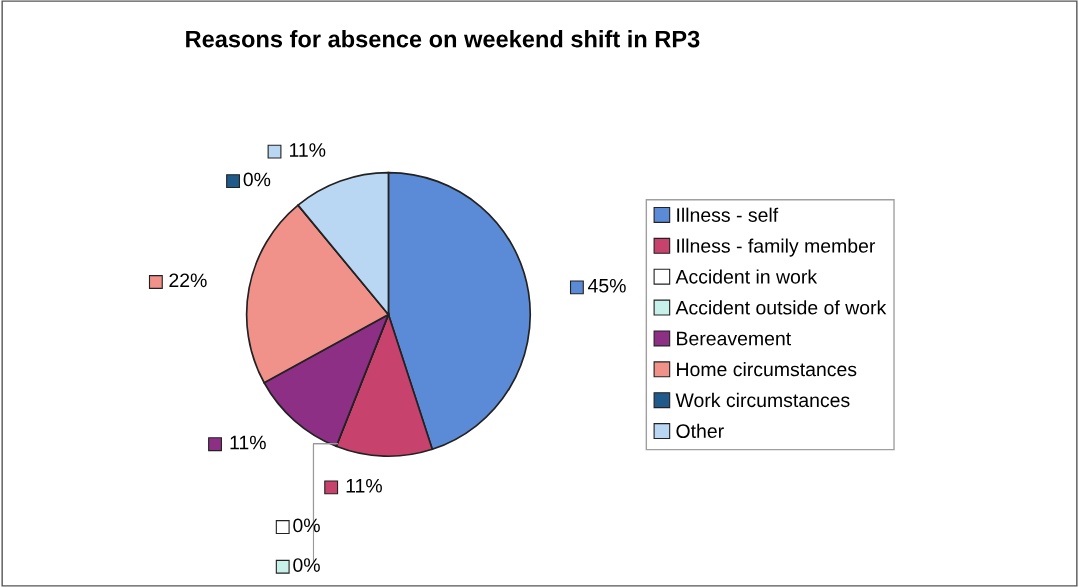 This screenshot has height=587, width=1079. I want to click on legend-label: Bereavement, so click(734, 338).